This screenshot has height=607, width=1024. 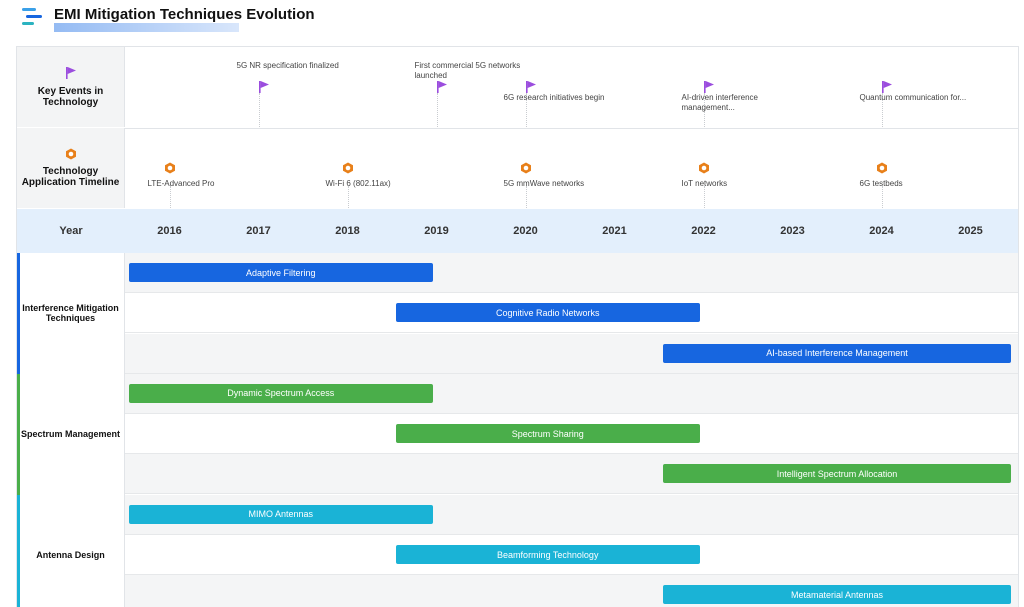 I want to click on year-axis-label: Year, so click(x=71, y=231).